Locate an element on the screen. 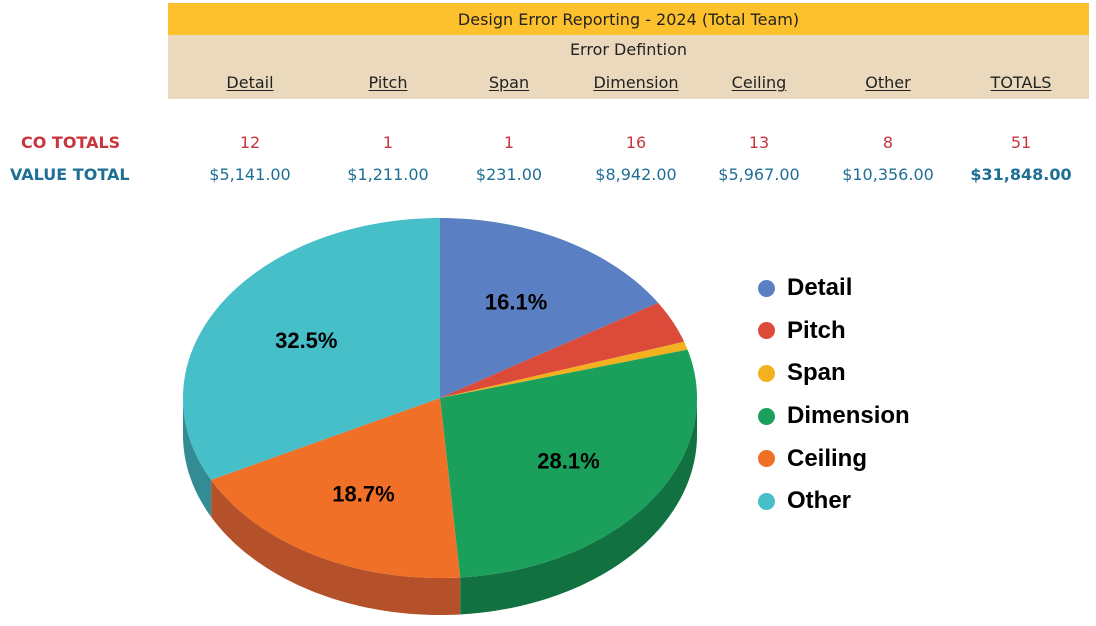 This screenshot has width=1096, height=626. data-label-dimension: 28.1% is located at coordinates (568, 460).